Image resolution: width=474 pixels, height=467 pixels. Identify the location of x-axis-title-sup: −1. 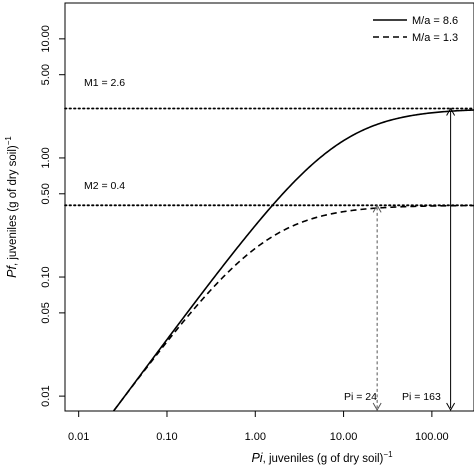
(388, 454).